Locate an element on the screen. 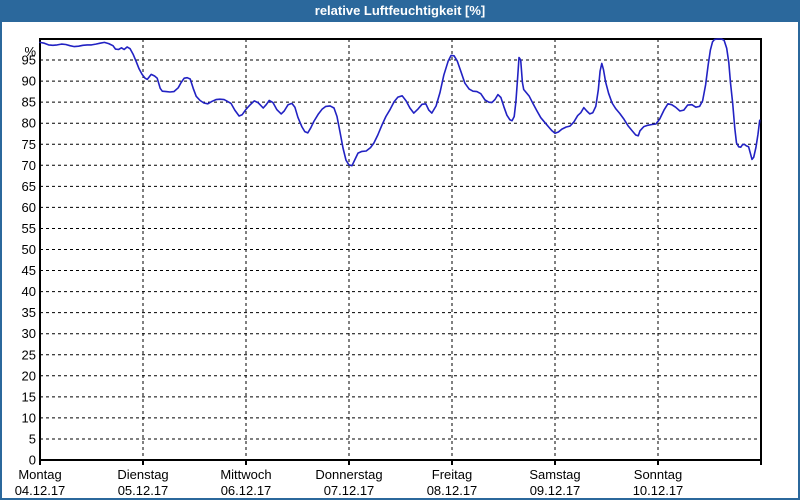 Image resolution: width=800 pixels, height=500 pixels. y-axis-unit-label: % is located at coordinates (30, 51).